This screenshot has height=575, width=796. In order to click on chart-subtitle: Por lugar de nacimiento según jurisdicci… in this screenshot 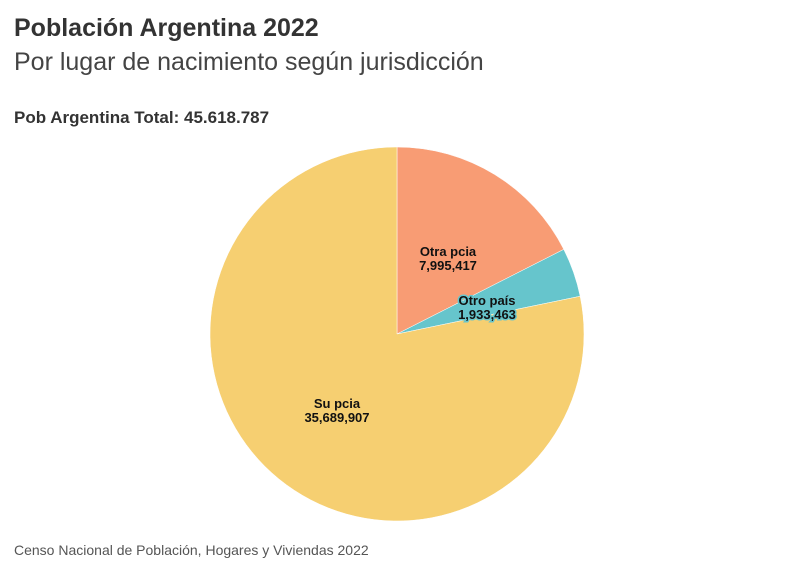, I will do `click(249, 62)`.